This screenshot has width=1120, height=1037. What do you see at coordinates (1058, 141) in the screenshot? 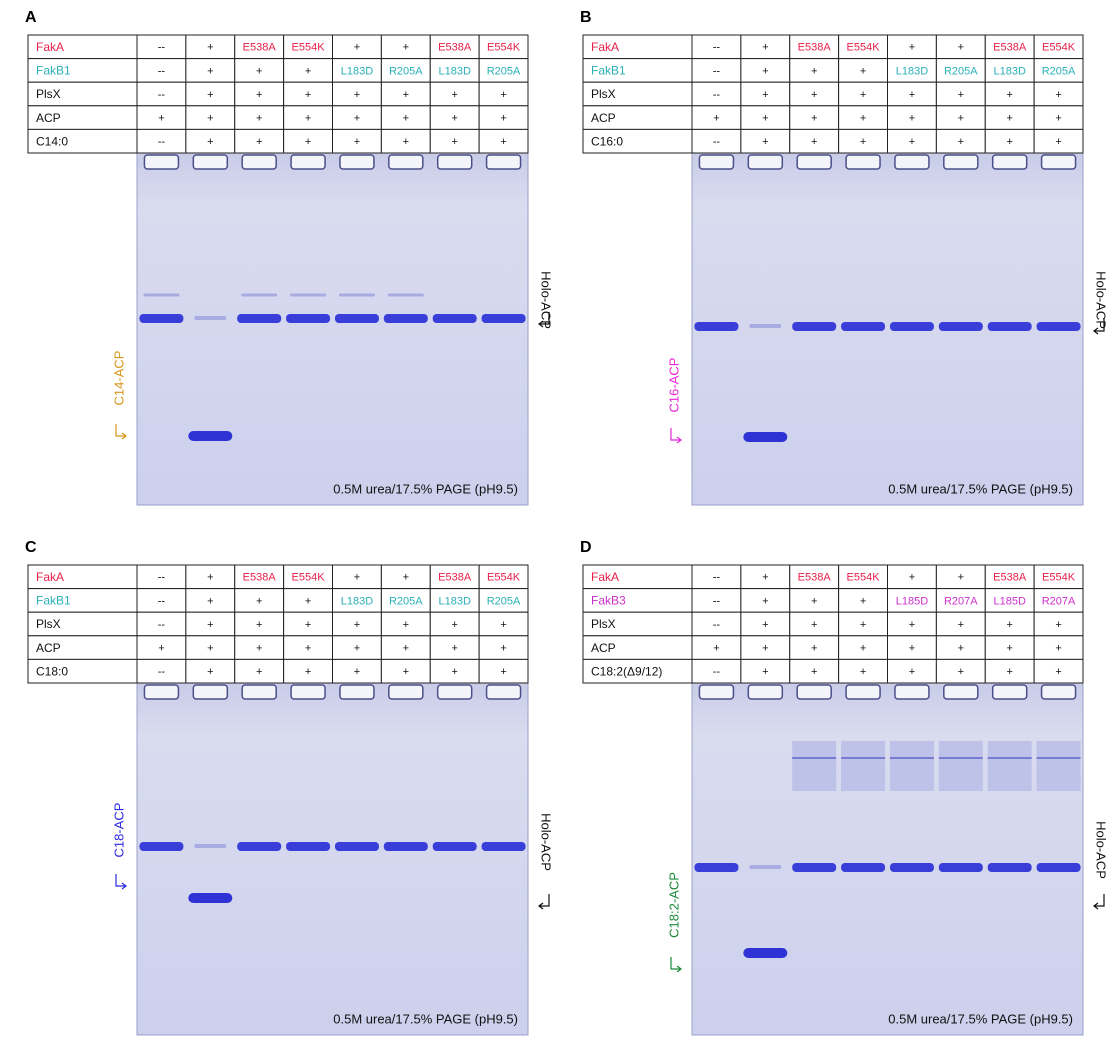
I see `table-cell` at bounding box center [1058, 141].